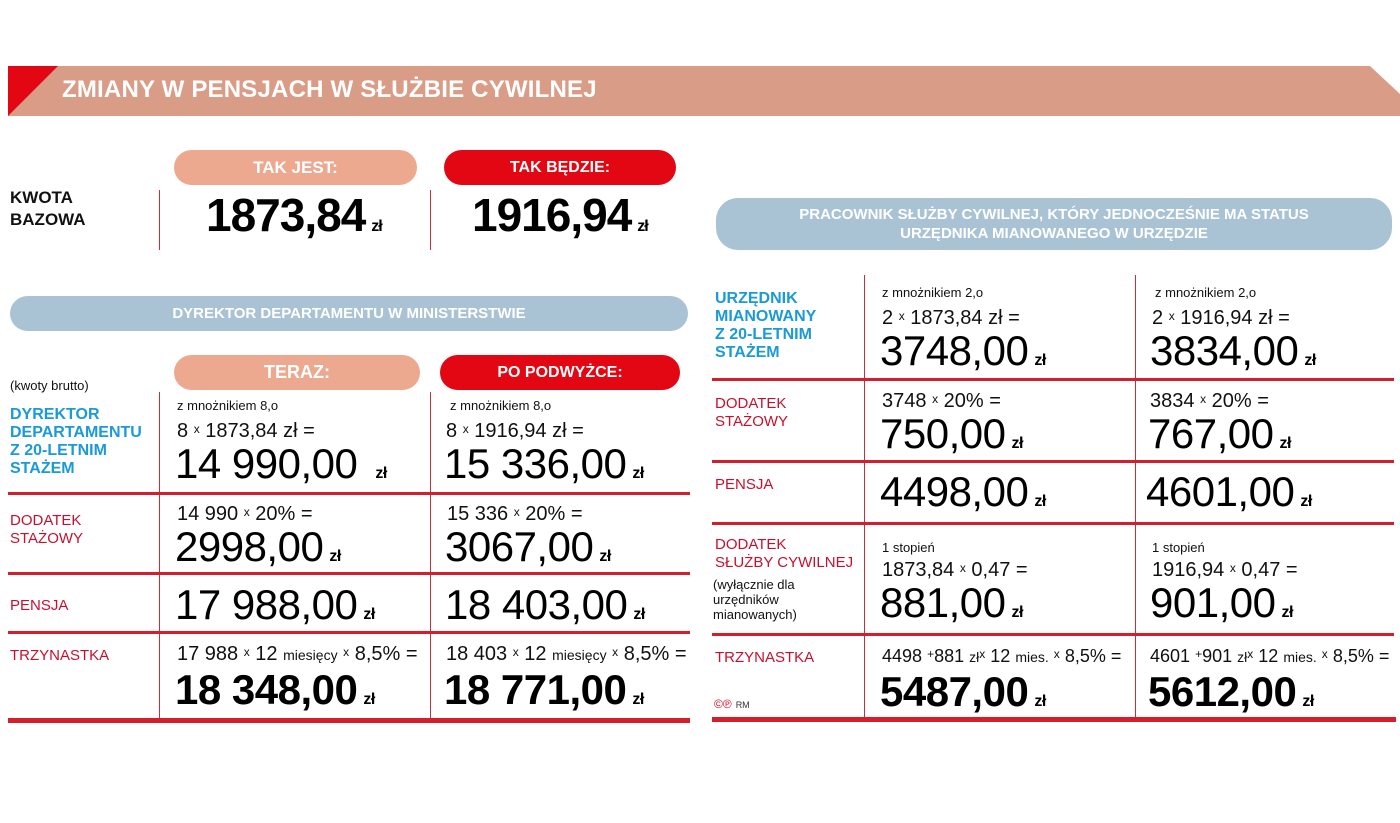  What do you see at coordinates (732, 704) in the screenshot?
I see `copyright-mark: ©℗ RM` at bounding box center [732, 704].